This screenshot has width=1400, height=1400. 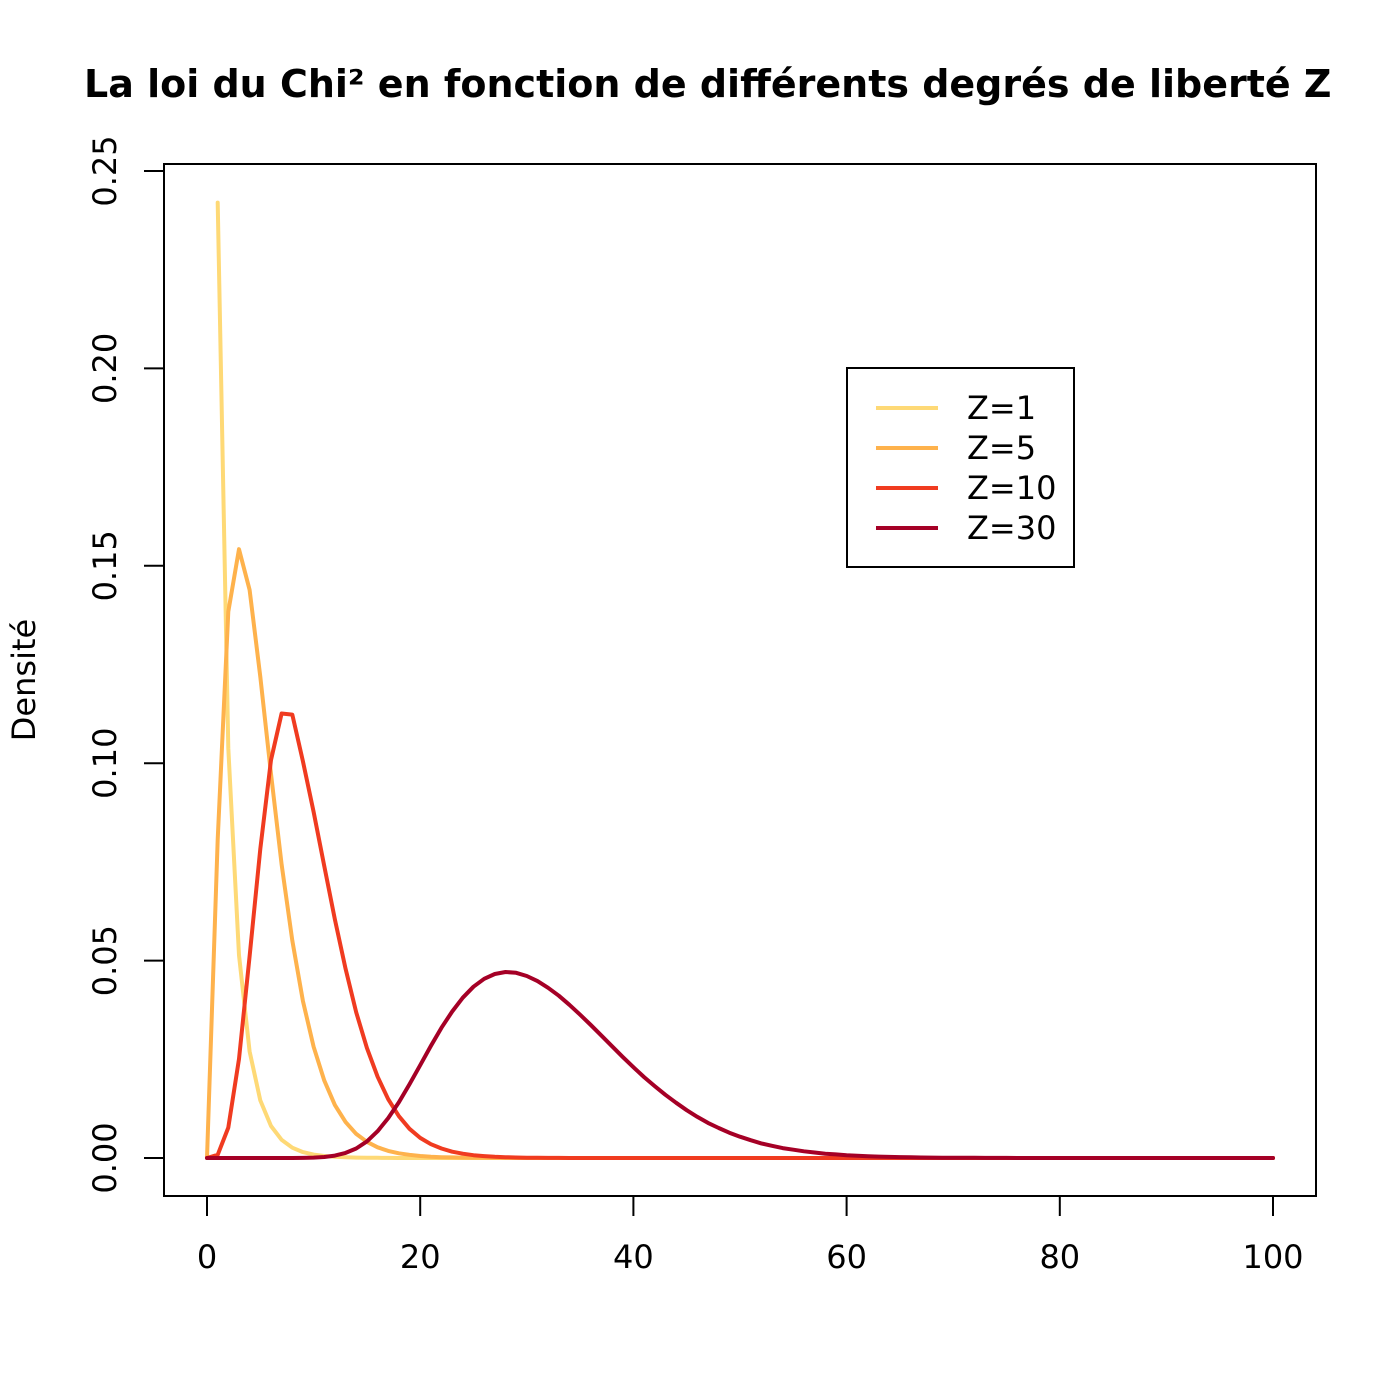 I want to click on legend-label: Z=5, so click(x=1001, y=448).